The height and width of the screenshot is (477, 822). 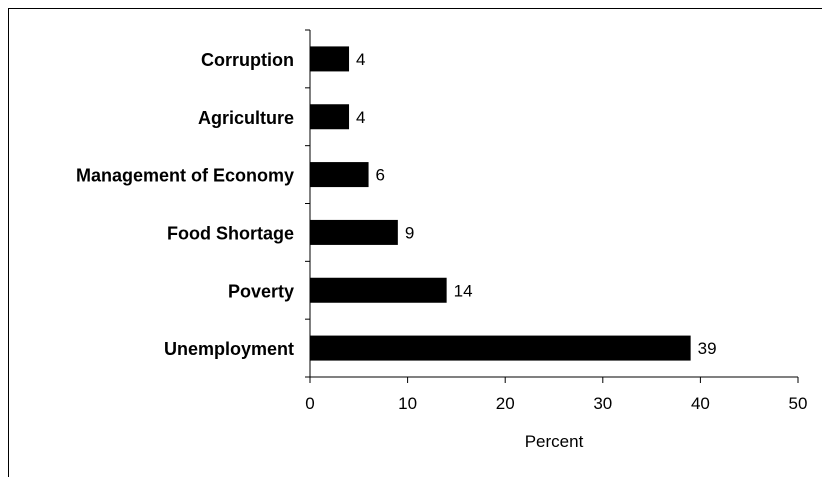 What do you see at coordinates (700, 403) in the screenshot?
I see `x-tick-label: 40` at bounding box center [700, 403].